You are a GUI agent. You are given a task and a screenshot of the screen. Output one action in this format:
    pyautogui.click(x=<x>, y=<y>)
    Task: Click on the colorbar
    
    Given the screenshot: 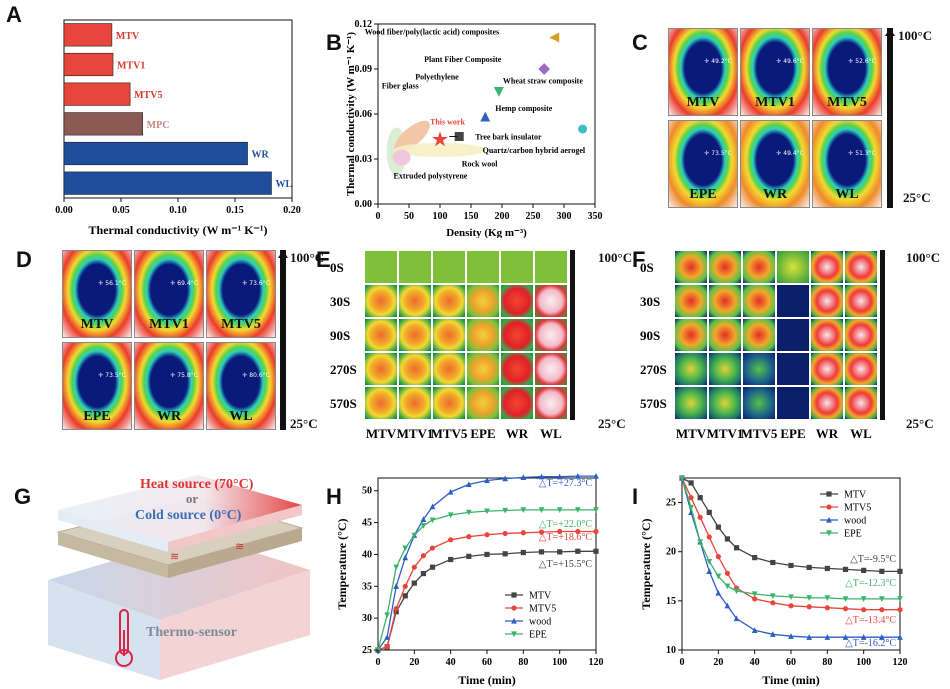 What is the action you would take?
    pyautogui.click(x=572, y=335)
    